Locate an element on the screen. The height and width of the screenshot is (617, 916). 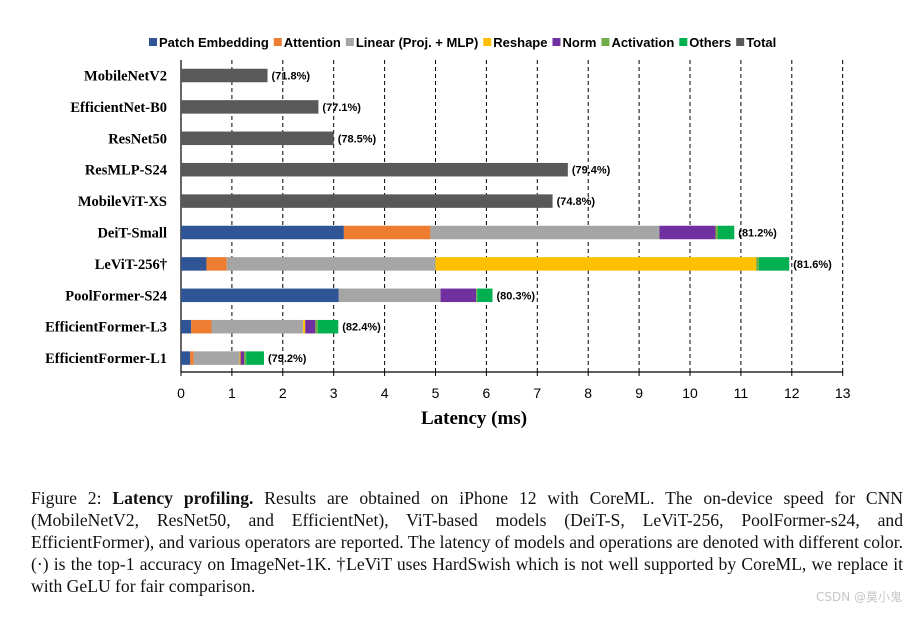
category-label: ResMLP-S24 is located at coordinates (126, 171).